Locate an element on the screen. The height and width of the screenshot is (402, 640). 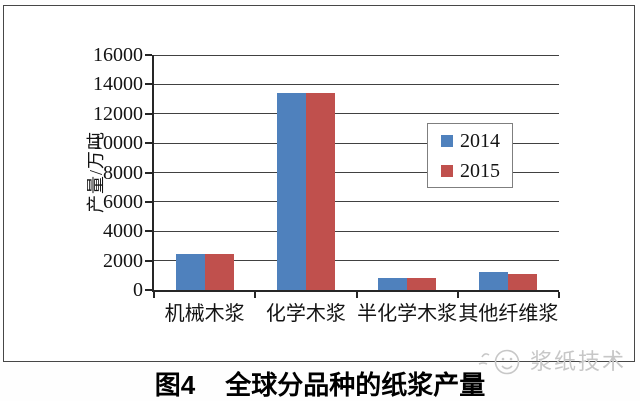
y-tick-label-8000: 8000 is located at coordinates (123, 172).